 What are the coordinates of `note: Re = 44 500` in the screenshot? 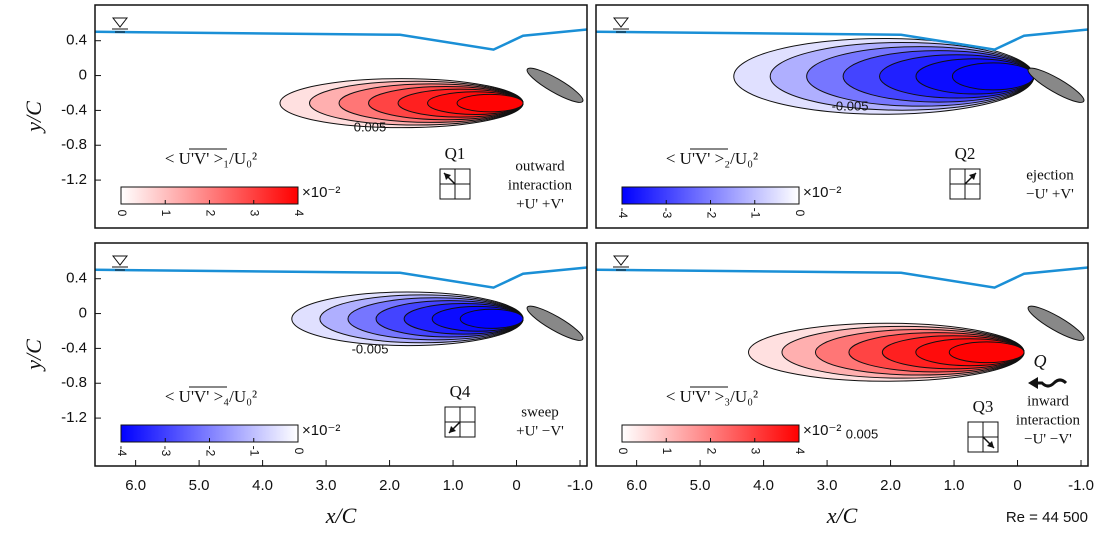 It's located at (1047, 517).